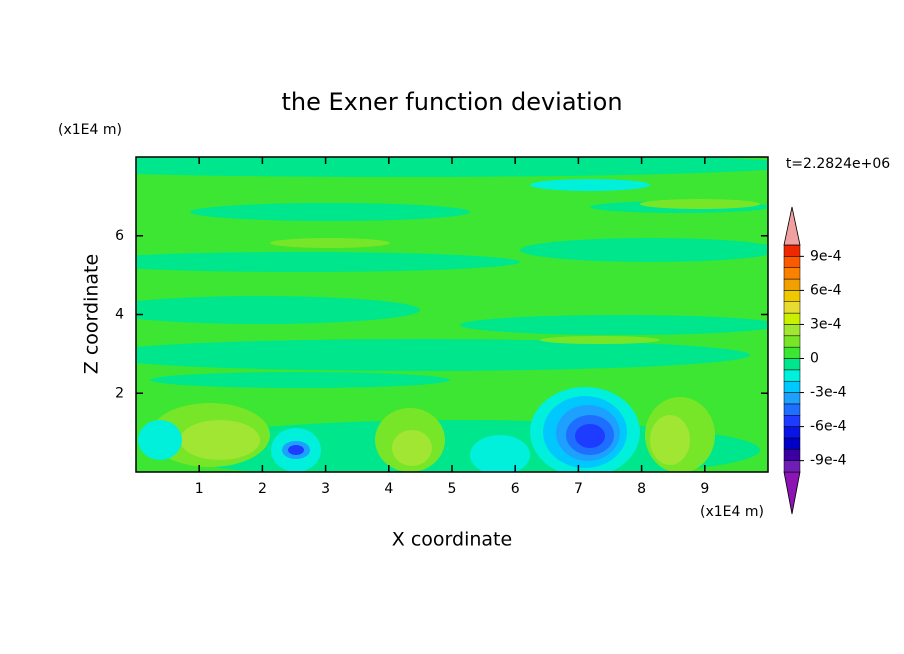 The width and height of the screenshot is (904, 654). What do you see at coordinates (704, 489) in the screenshot?
I see `x-tick-label: 9` at bounding box center [704, 489].